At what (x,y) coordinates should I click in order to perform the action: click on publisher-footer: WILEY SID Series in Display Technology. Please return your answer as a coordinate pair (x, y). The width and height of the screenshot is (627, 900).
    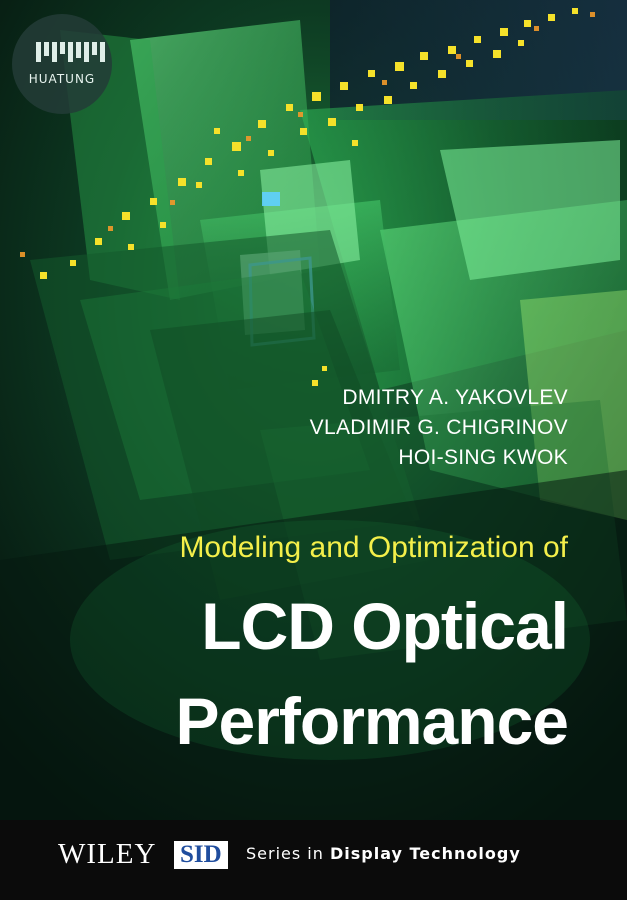
    Looking at the image, I should click on (313, 860).